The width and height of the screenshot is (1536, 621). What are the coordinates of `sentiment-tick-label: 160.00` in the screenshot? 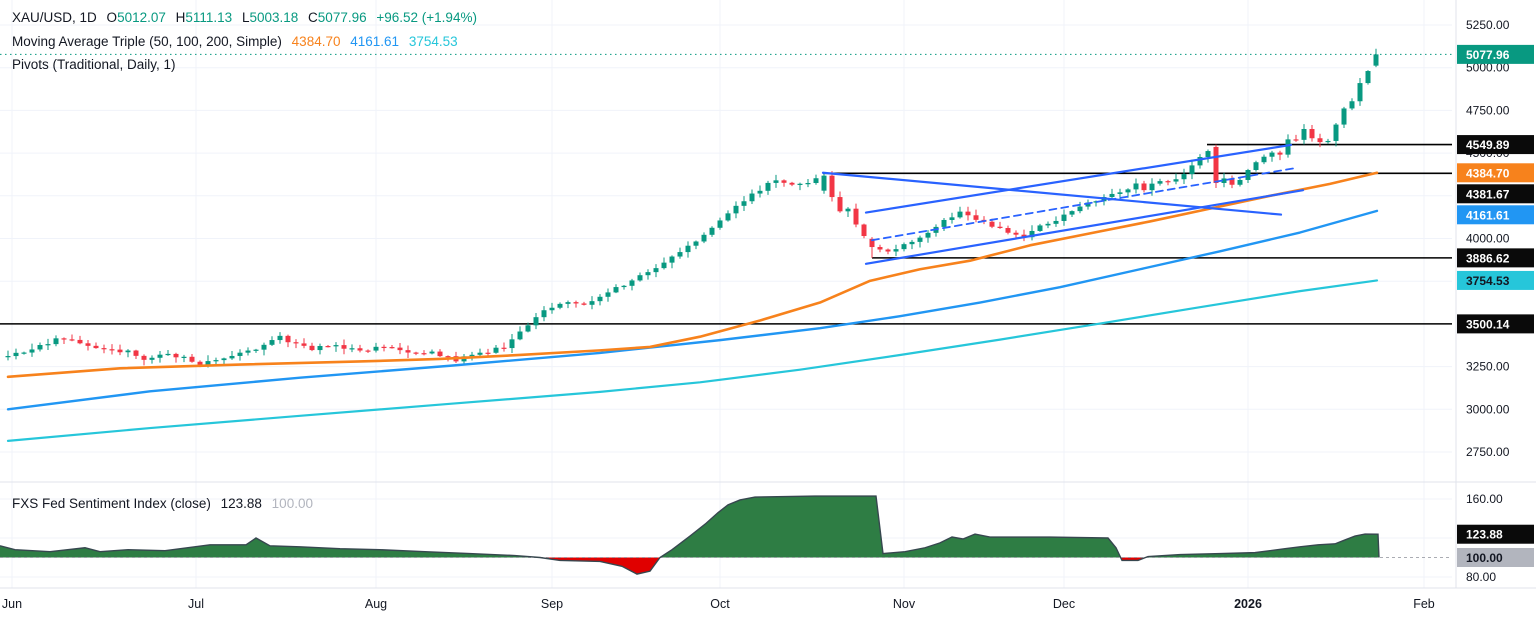 It's located at (1484, 499).